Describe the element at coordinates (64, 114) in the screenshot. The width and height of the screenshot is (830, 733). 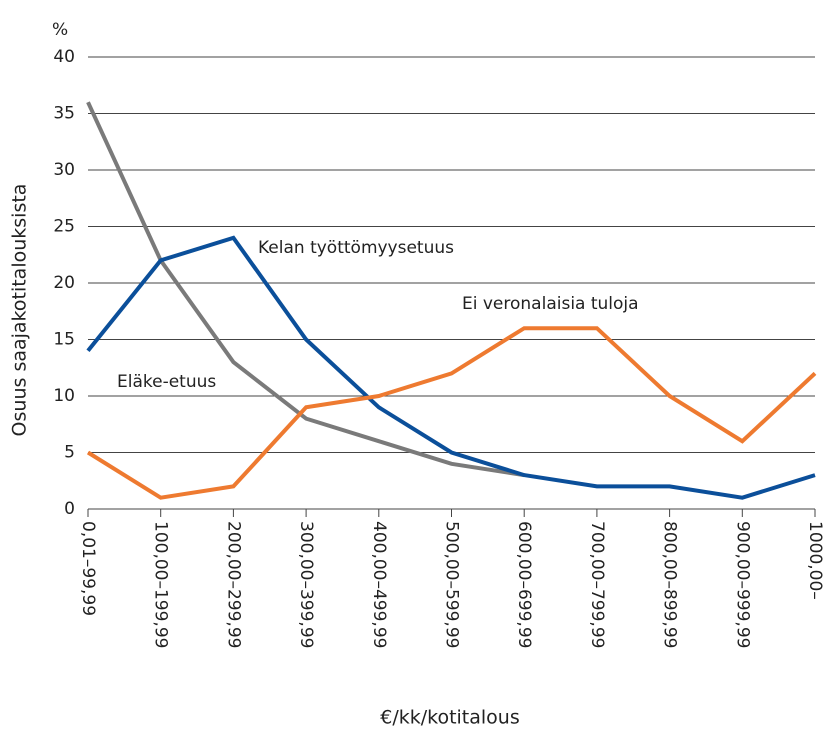
I see `y-tick-label: 35` at that location.